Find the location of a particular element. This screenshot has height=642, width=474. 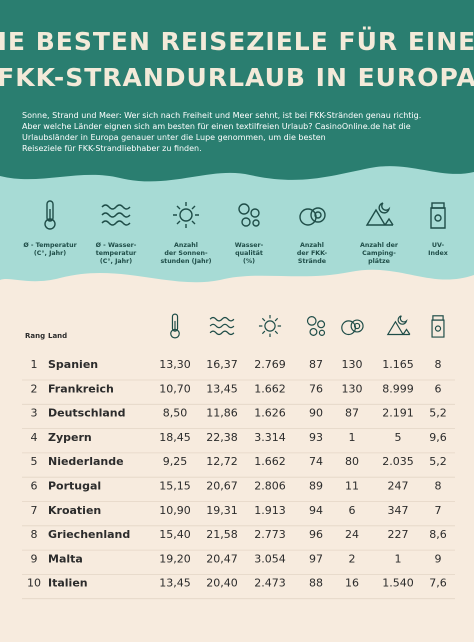

value-cell: 2.769 is located at coordinates (270, 364).